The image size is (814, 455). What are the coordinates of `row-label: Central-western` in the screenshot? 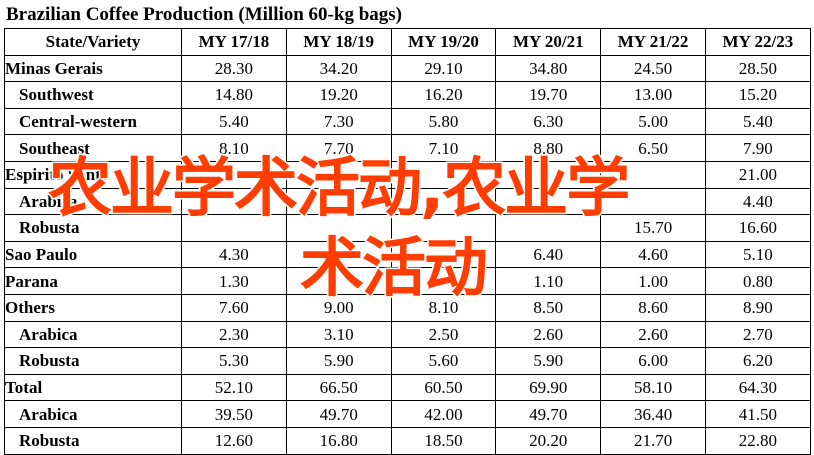 It's located at (93, 121).